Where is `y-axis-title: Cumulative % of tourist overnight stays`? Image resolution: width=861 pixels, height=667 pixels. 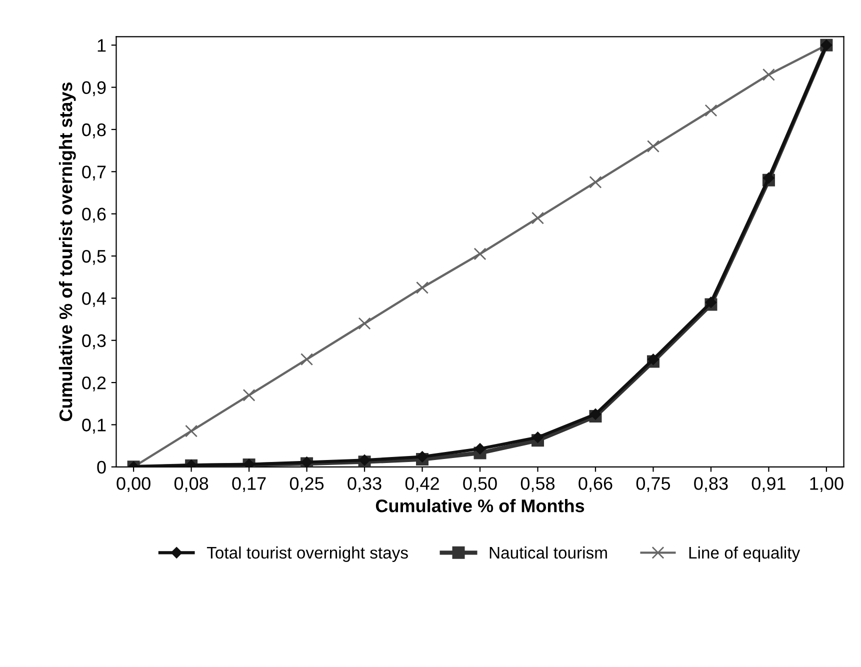 y-axis-title: Cumulative % of tourist overnight stays is located at coordinates (67, 252).